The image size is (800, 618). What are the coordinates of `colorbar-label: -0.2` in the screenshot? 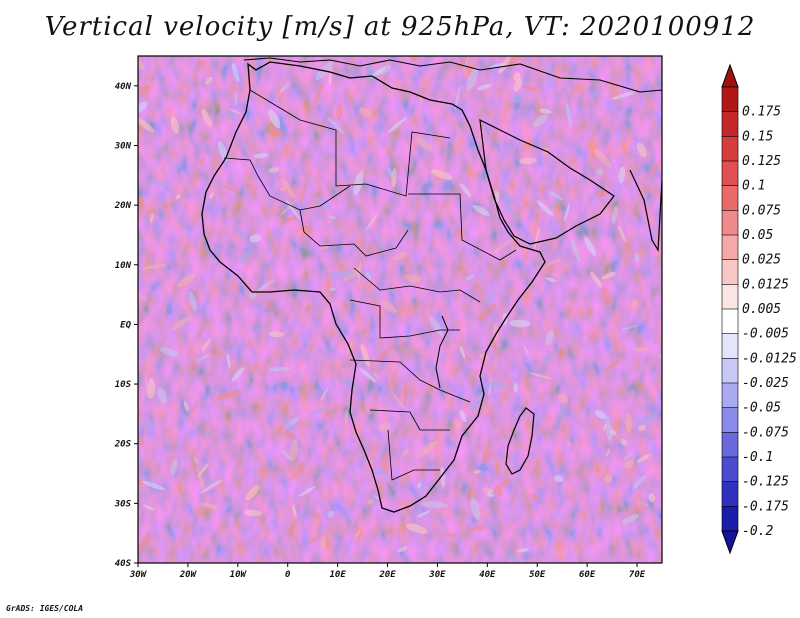 It's located at (757, 531).